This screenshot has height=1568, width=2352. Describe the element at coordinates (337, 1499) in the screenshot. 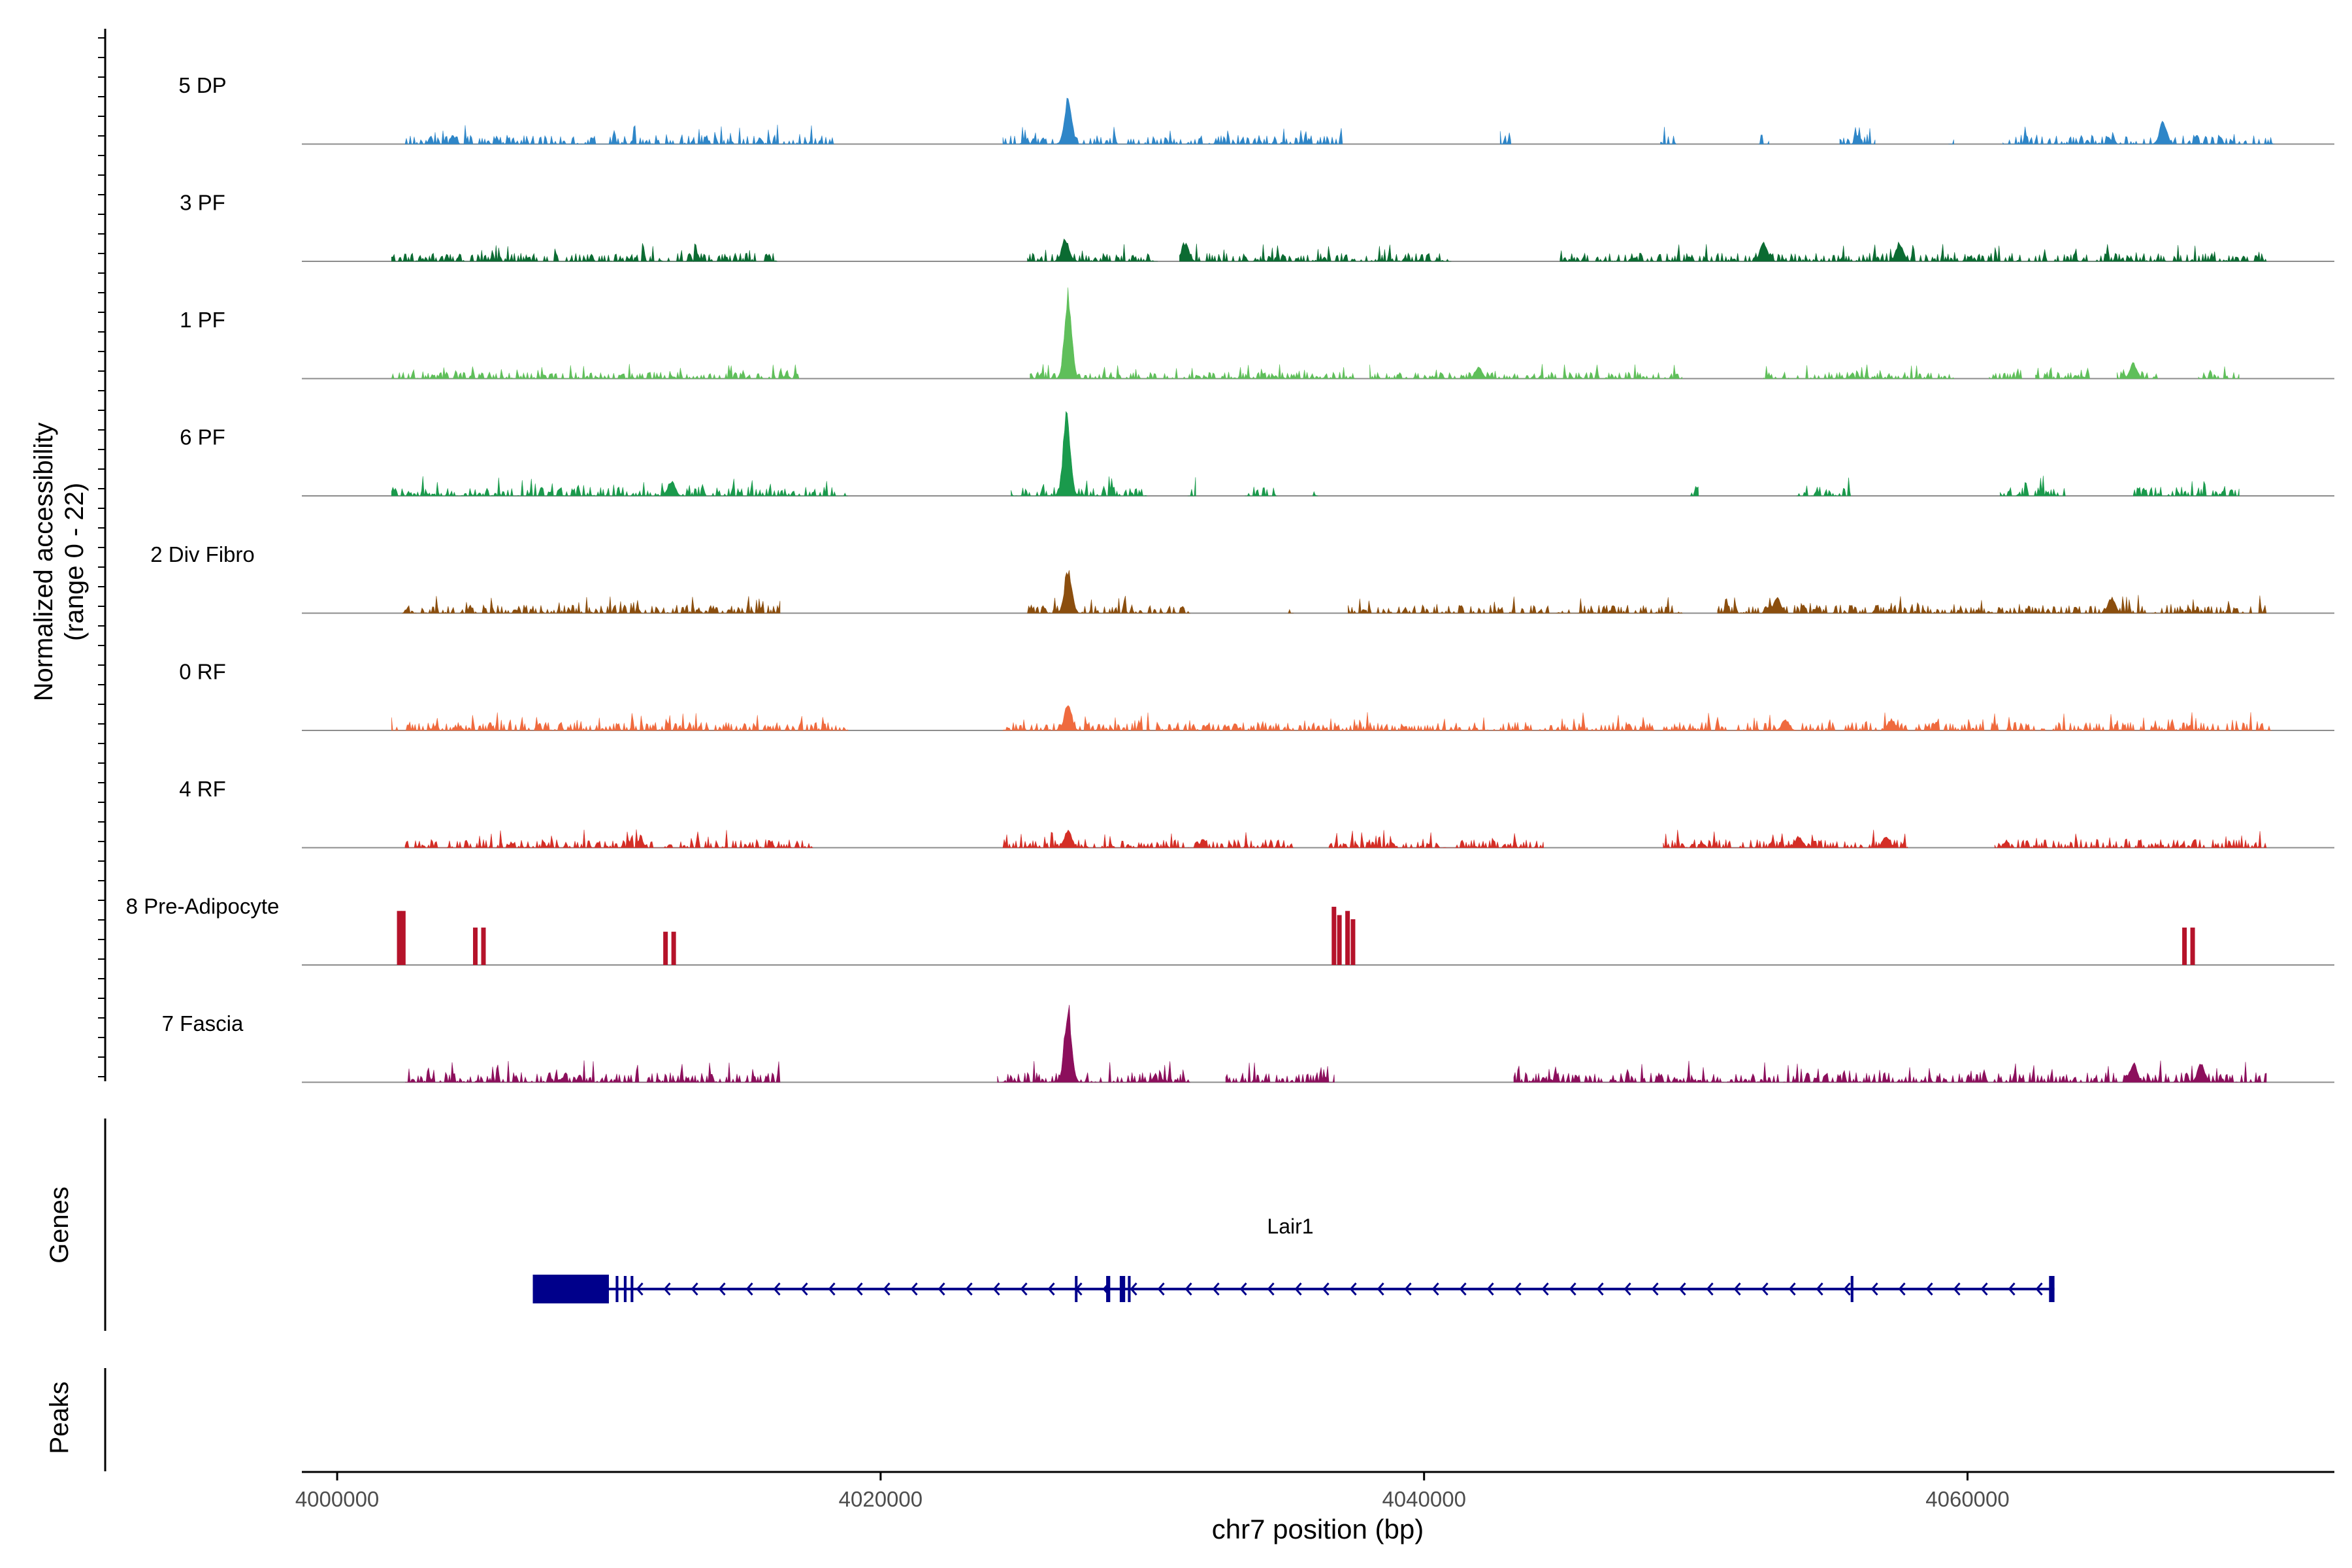

I see `x-tick-label: 4000000` at that location.